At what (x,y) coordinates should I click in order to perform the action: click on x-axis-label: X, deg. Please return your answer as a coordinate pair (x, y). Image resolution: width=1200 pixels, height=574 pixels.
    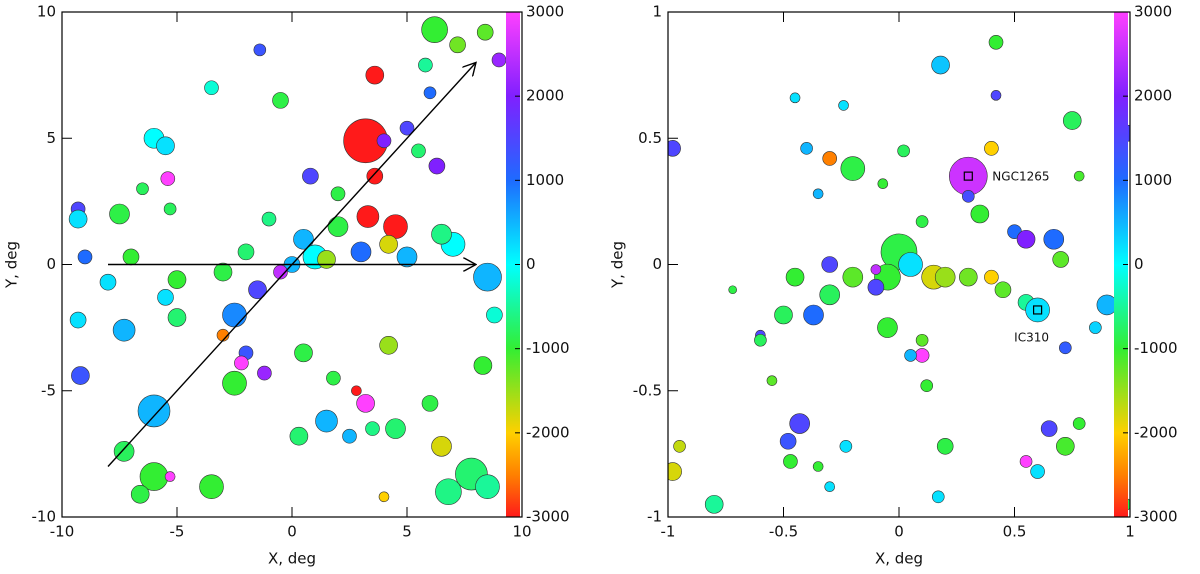
    Looking at the image, I should click on (292, 559).